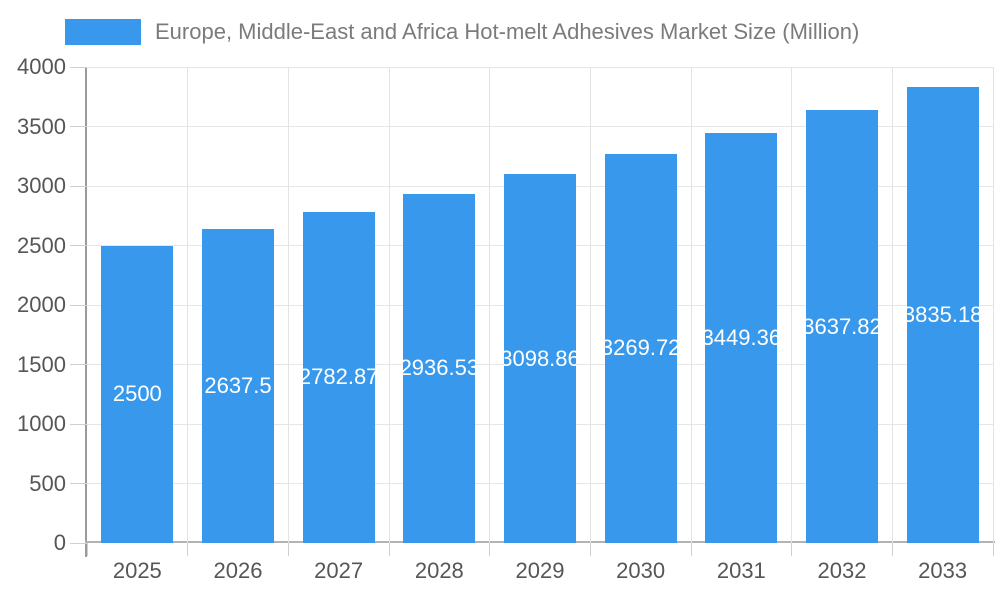  I want to click on bar-value-label: 2936.53, so click(439, 368).